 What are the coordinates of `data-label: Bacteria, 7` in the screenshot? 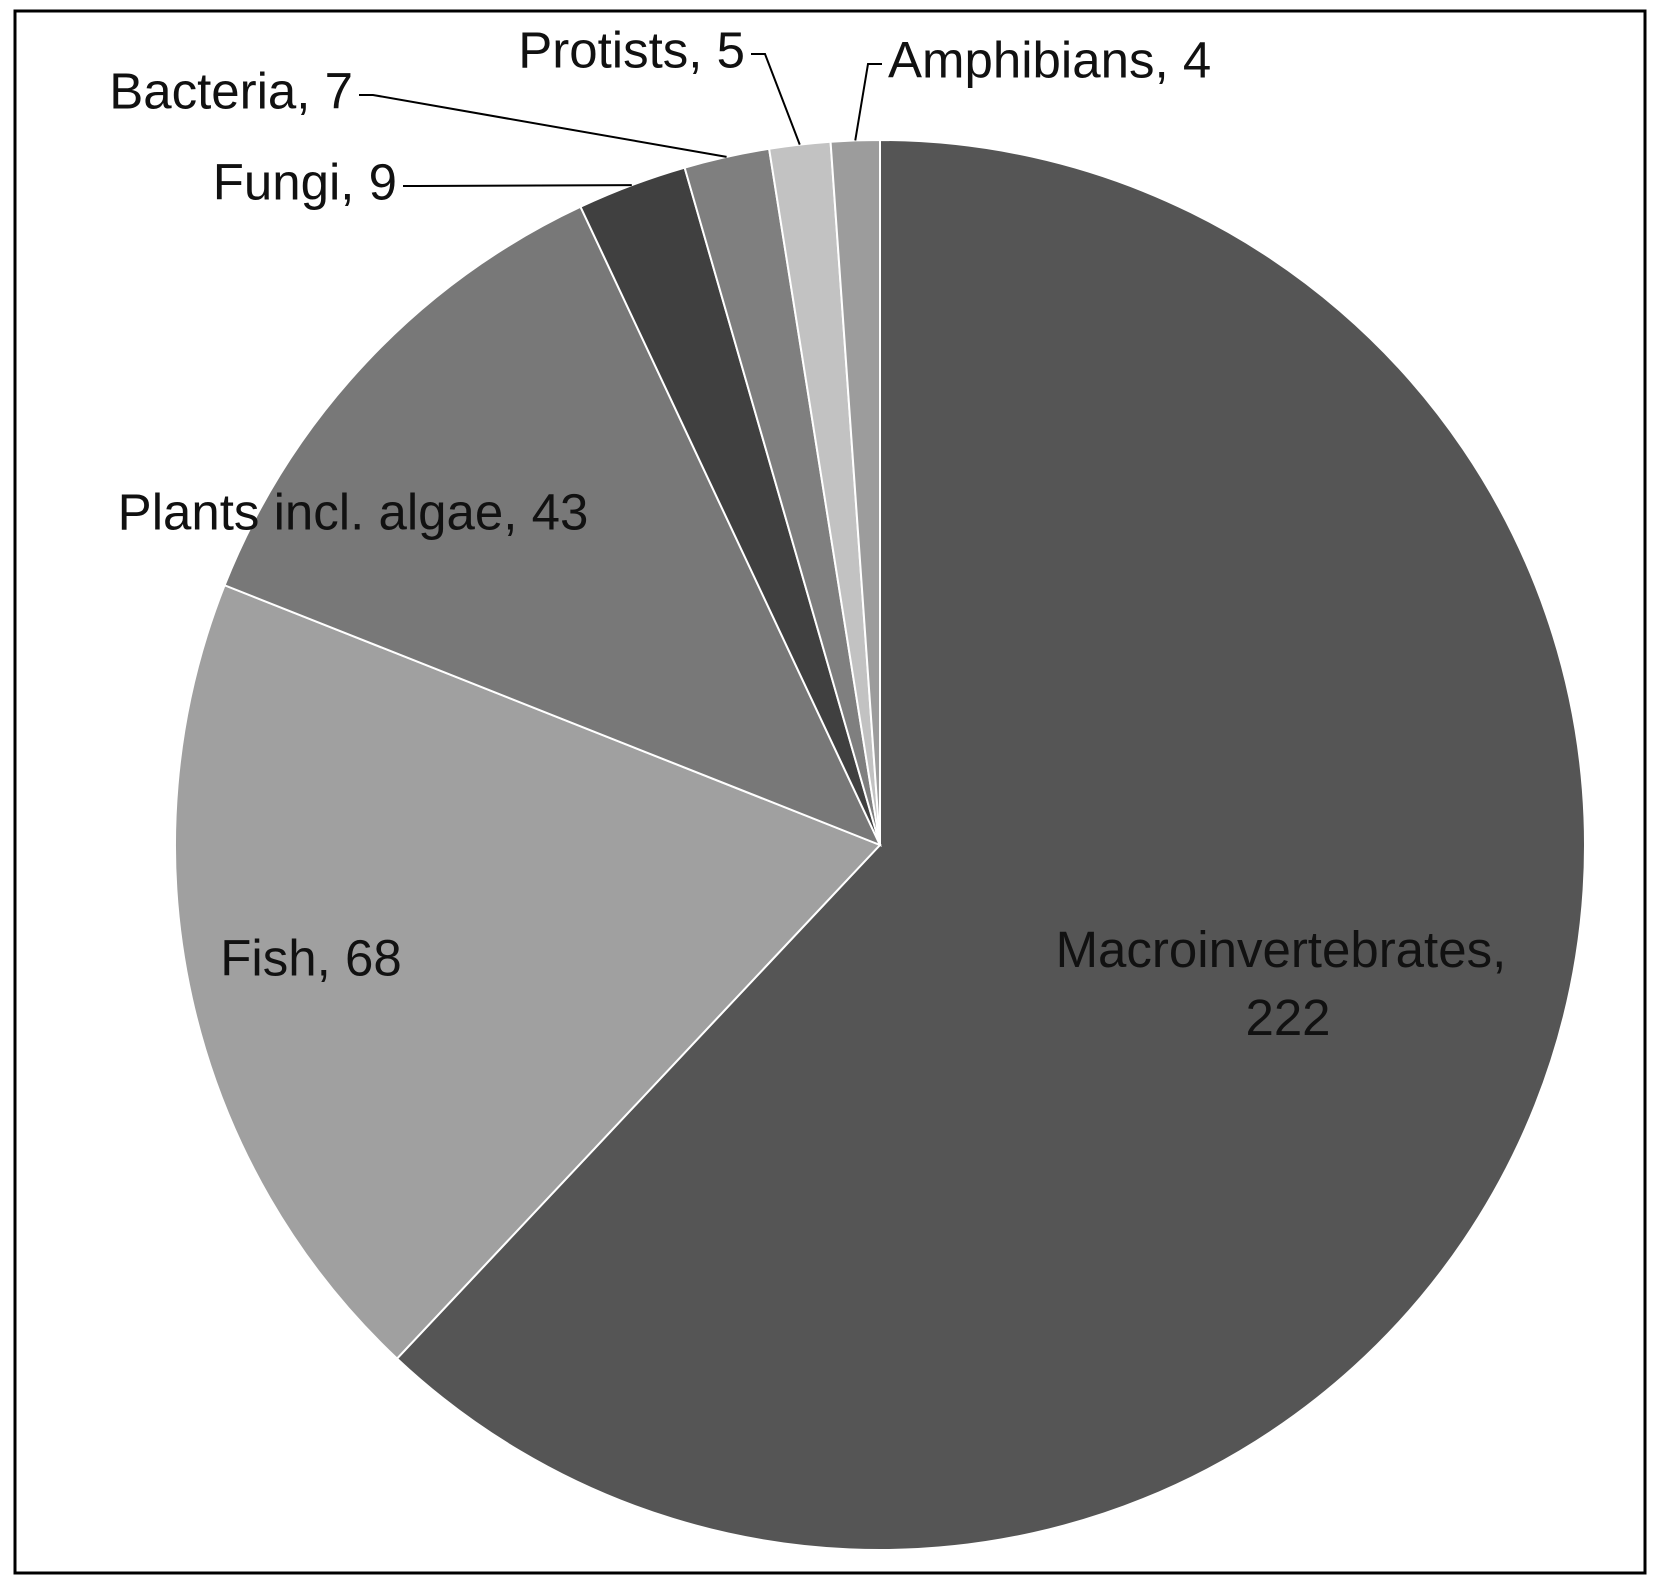 It's located at (231, 90).